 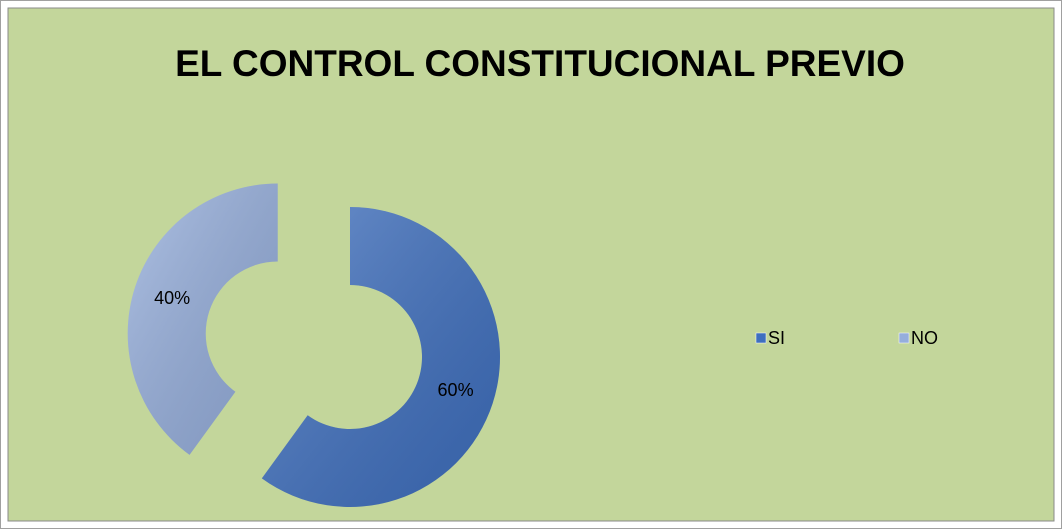 What do you see at coordinates (924, 338) in the screenshot?
I see `legend-label: NO` at bounding box center [924, 338].